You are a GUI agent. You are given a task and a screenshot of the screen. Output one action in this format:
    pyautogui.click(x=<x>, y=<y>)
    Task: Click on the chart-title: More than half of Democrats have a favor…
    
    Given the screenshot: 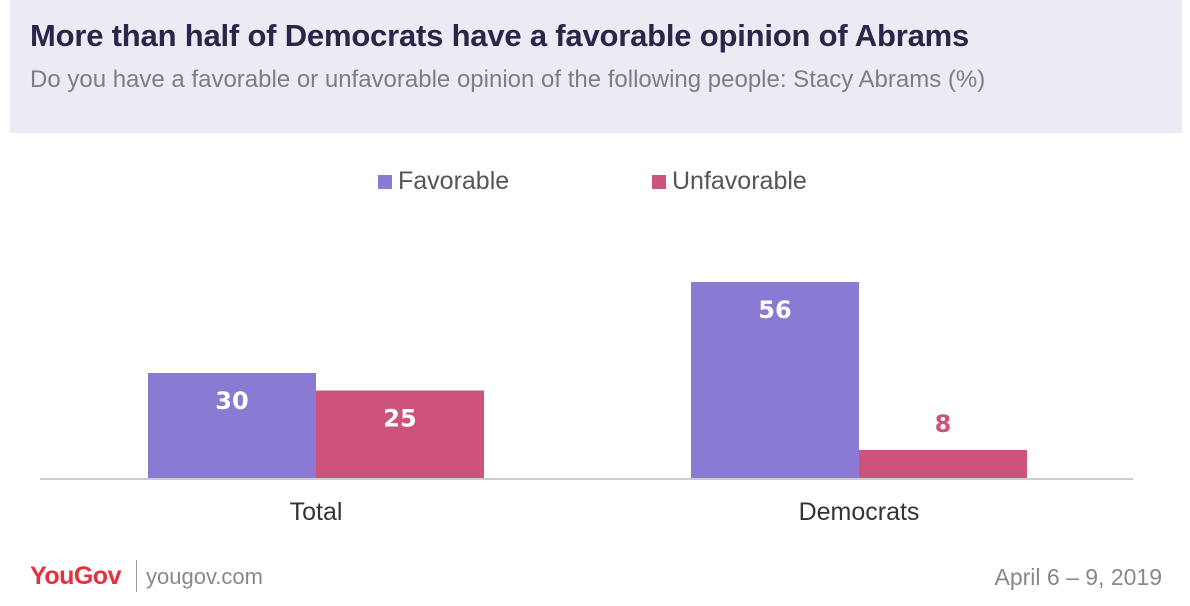 What is the action you would take?
    pyautogui.click(x=500, y=35)
    